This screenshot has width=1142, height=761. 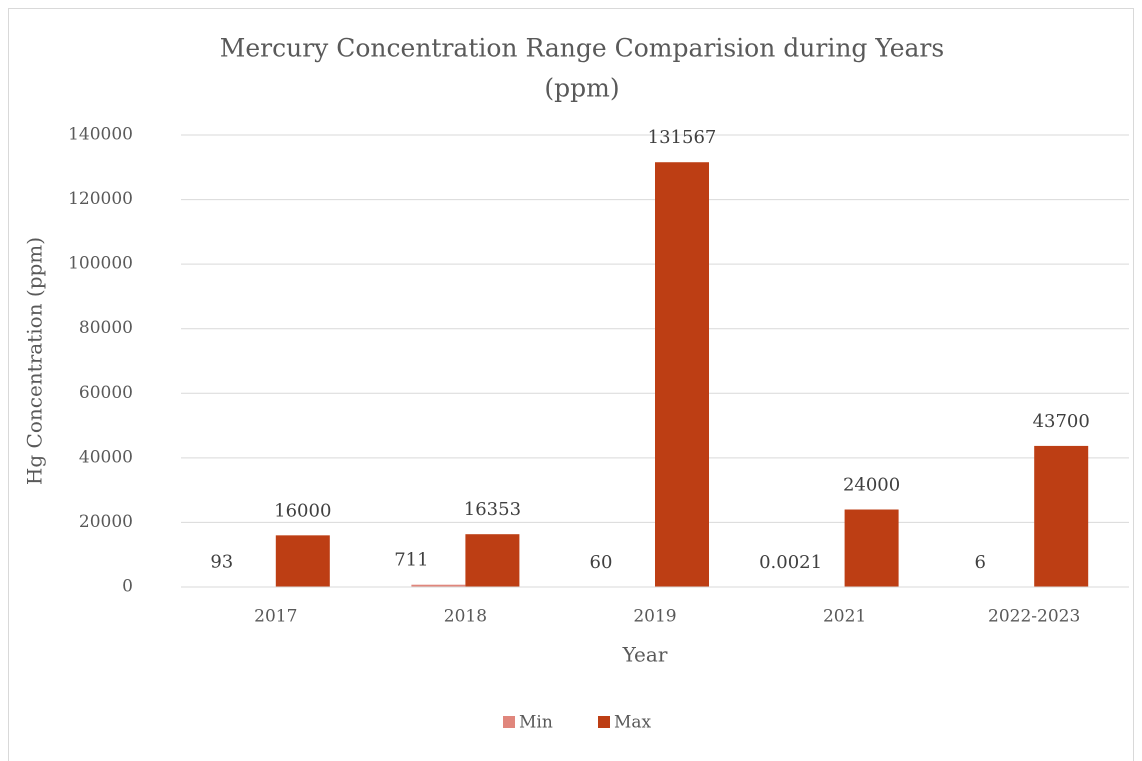 What do you see at coordinates (275, 617) in the screenshot?
I see `x-tick-label: 2017` at bounding box center [275, 617].